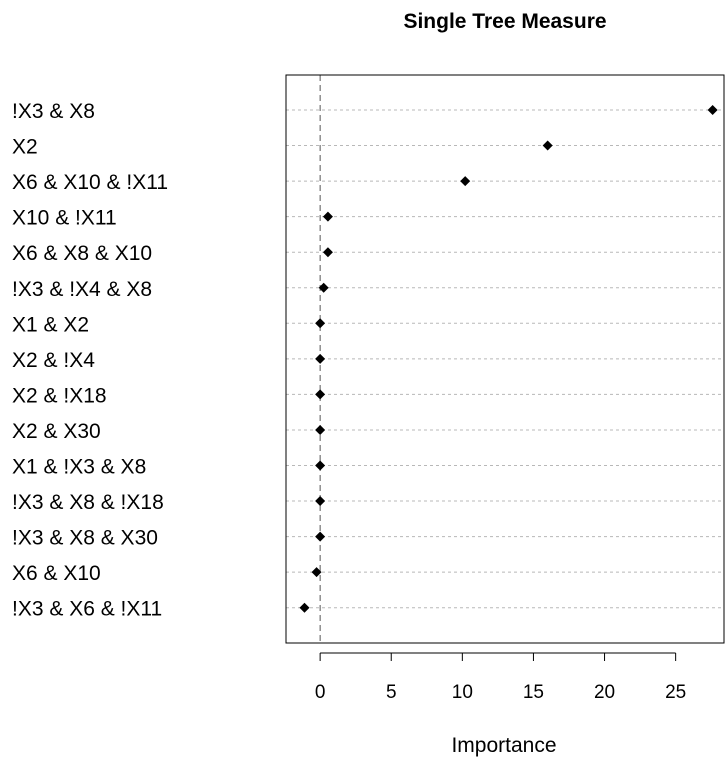  What do you see at coordinates (82, 289) in the screenshot?
I see `category-label: !X3 & !X4 & X8` at bounding box center [82, 289].